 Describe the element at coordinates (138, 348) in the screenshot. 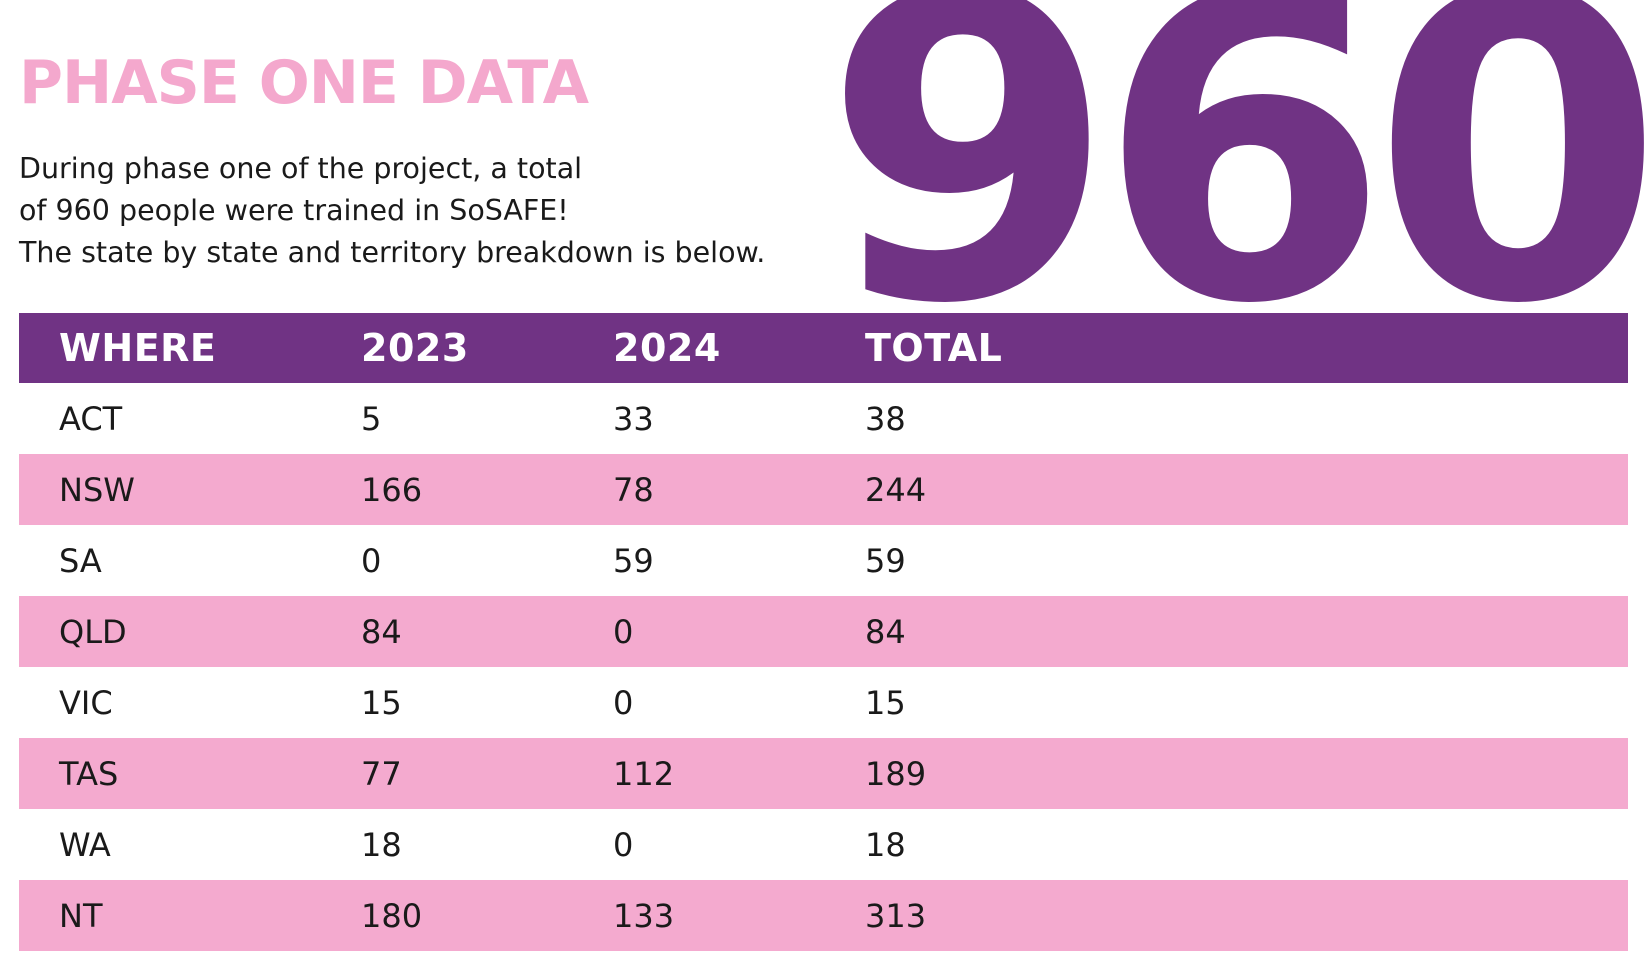

I see `header-where: WHERE` at that location.